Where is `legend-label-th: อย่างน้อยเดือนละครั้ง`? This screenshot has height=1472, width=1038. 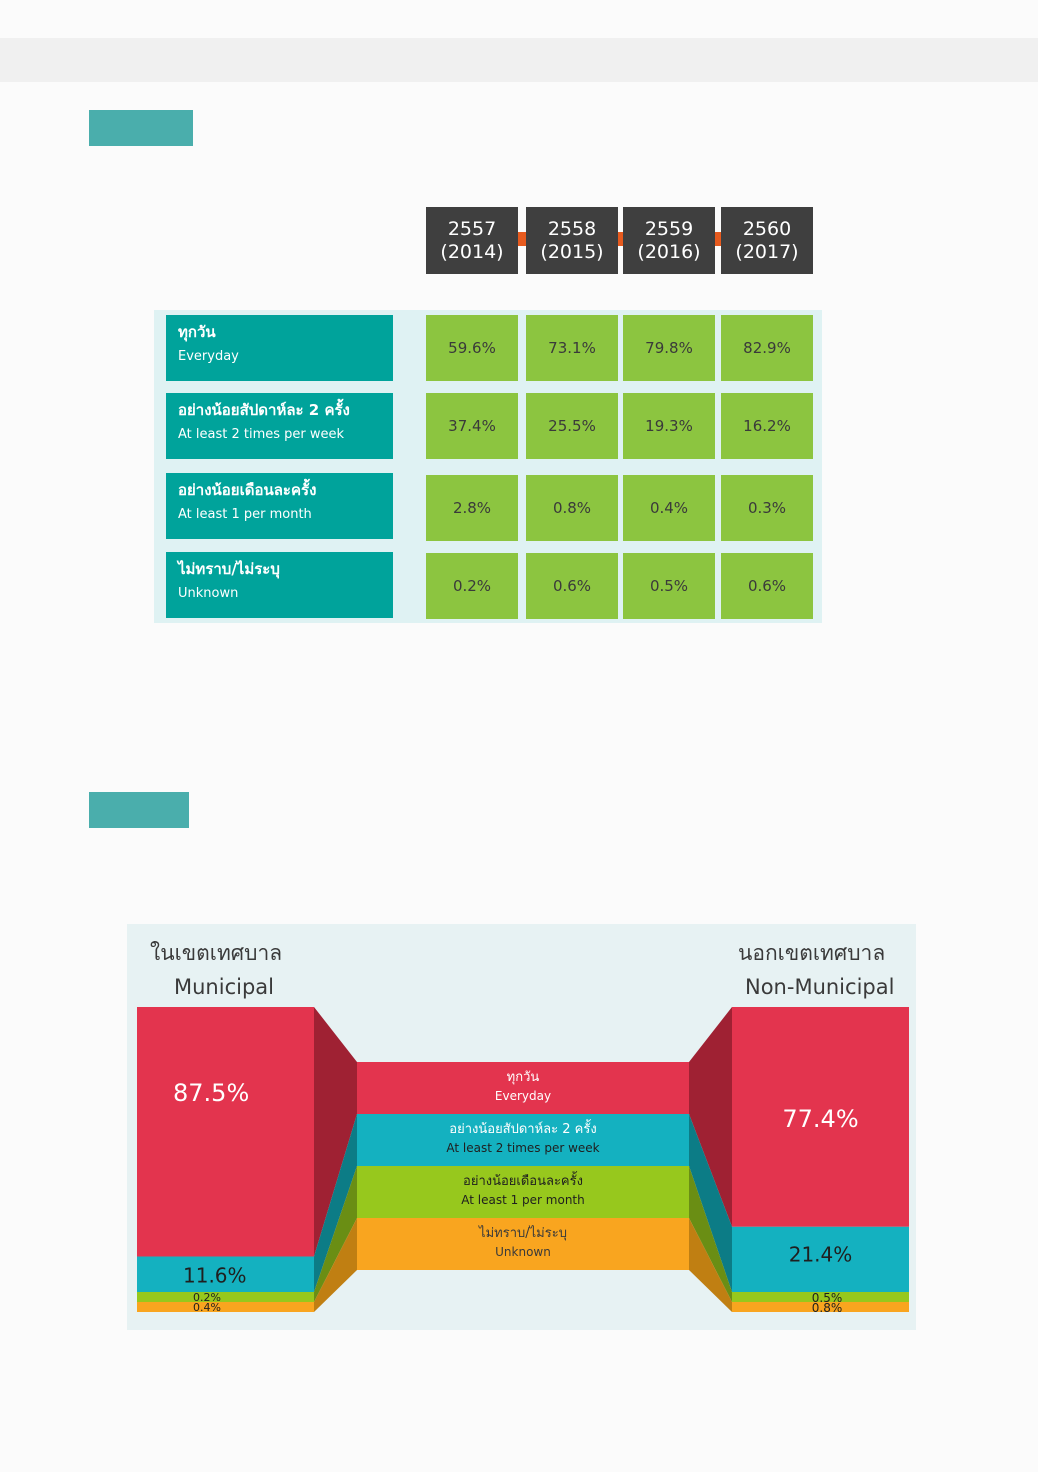
legend-label-th: อย่างน้อยเดือนละครั้ง is located at coordinates (523, 1180).